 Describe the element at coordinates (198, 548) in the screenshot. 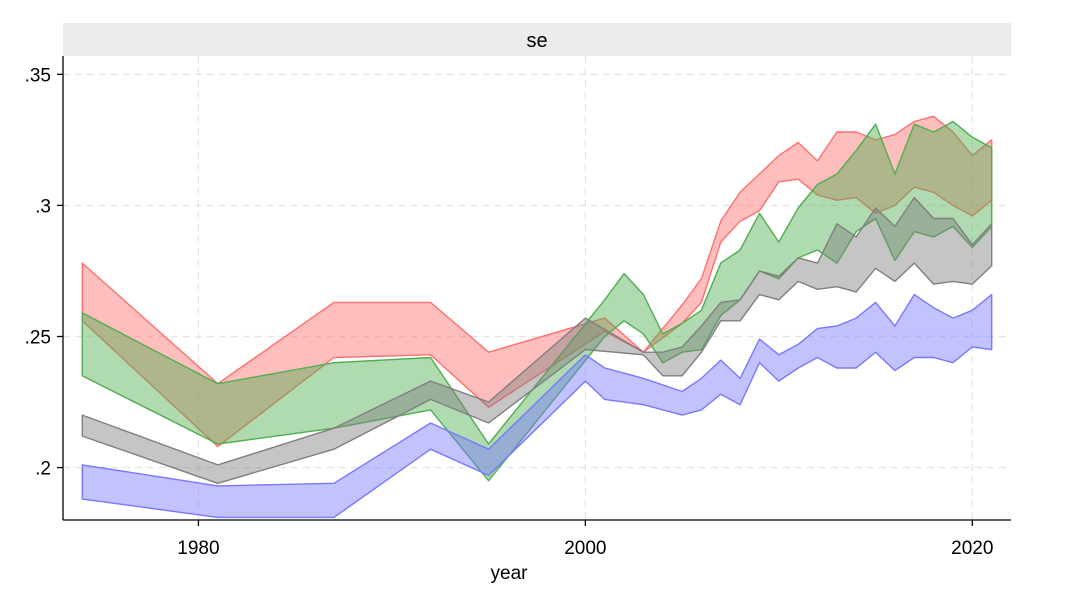

I see `x-tick-label-0: 1980` at that location.